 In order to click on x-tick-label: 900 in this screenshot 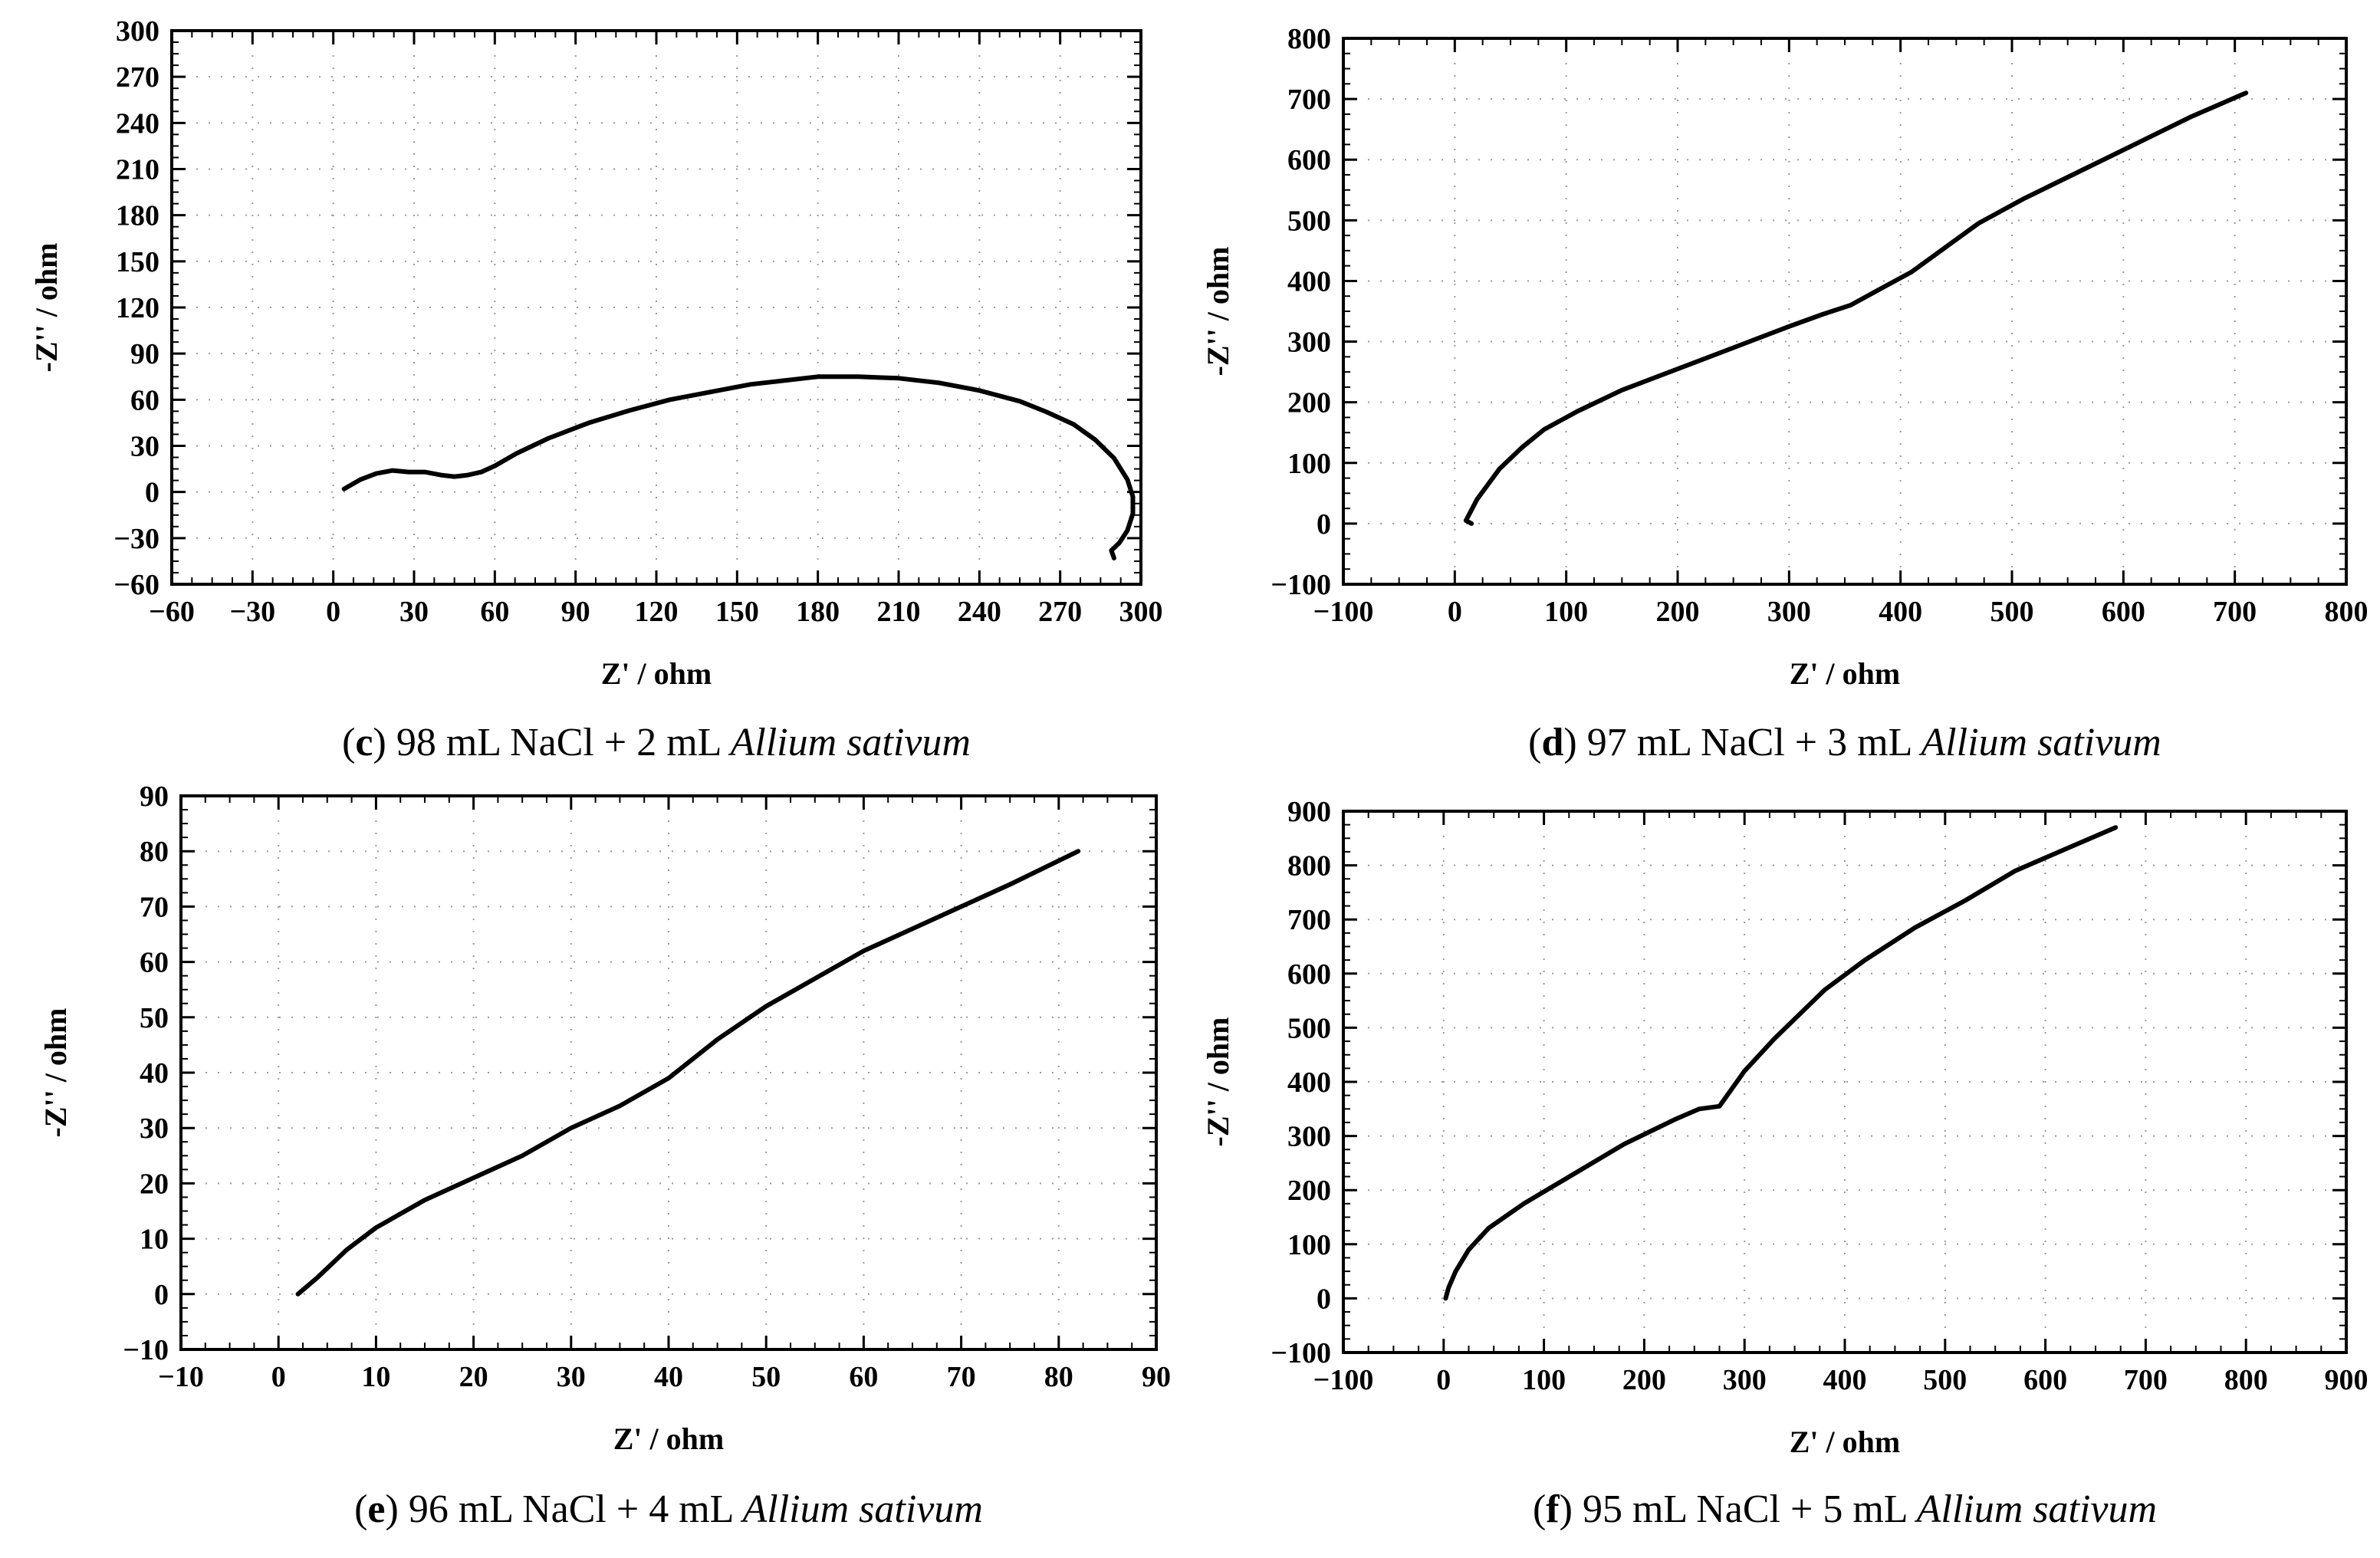, I will do `click(2346, 1380)`.